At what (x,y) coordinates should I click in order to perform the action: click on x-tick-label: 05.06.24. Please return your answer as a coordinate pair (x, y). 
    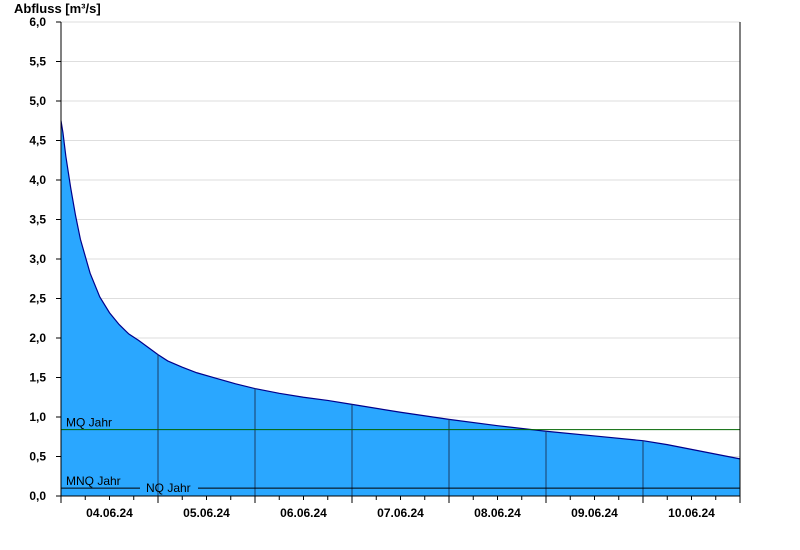
    Looking at the image, I should click on (206, 513).